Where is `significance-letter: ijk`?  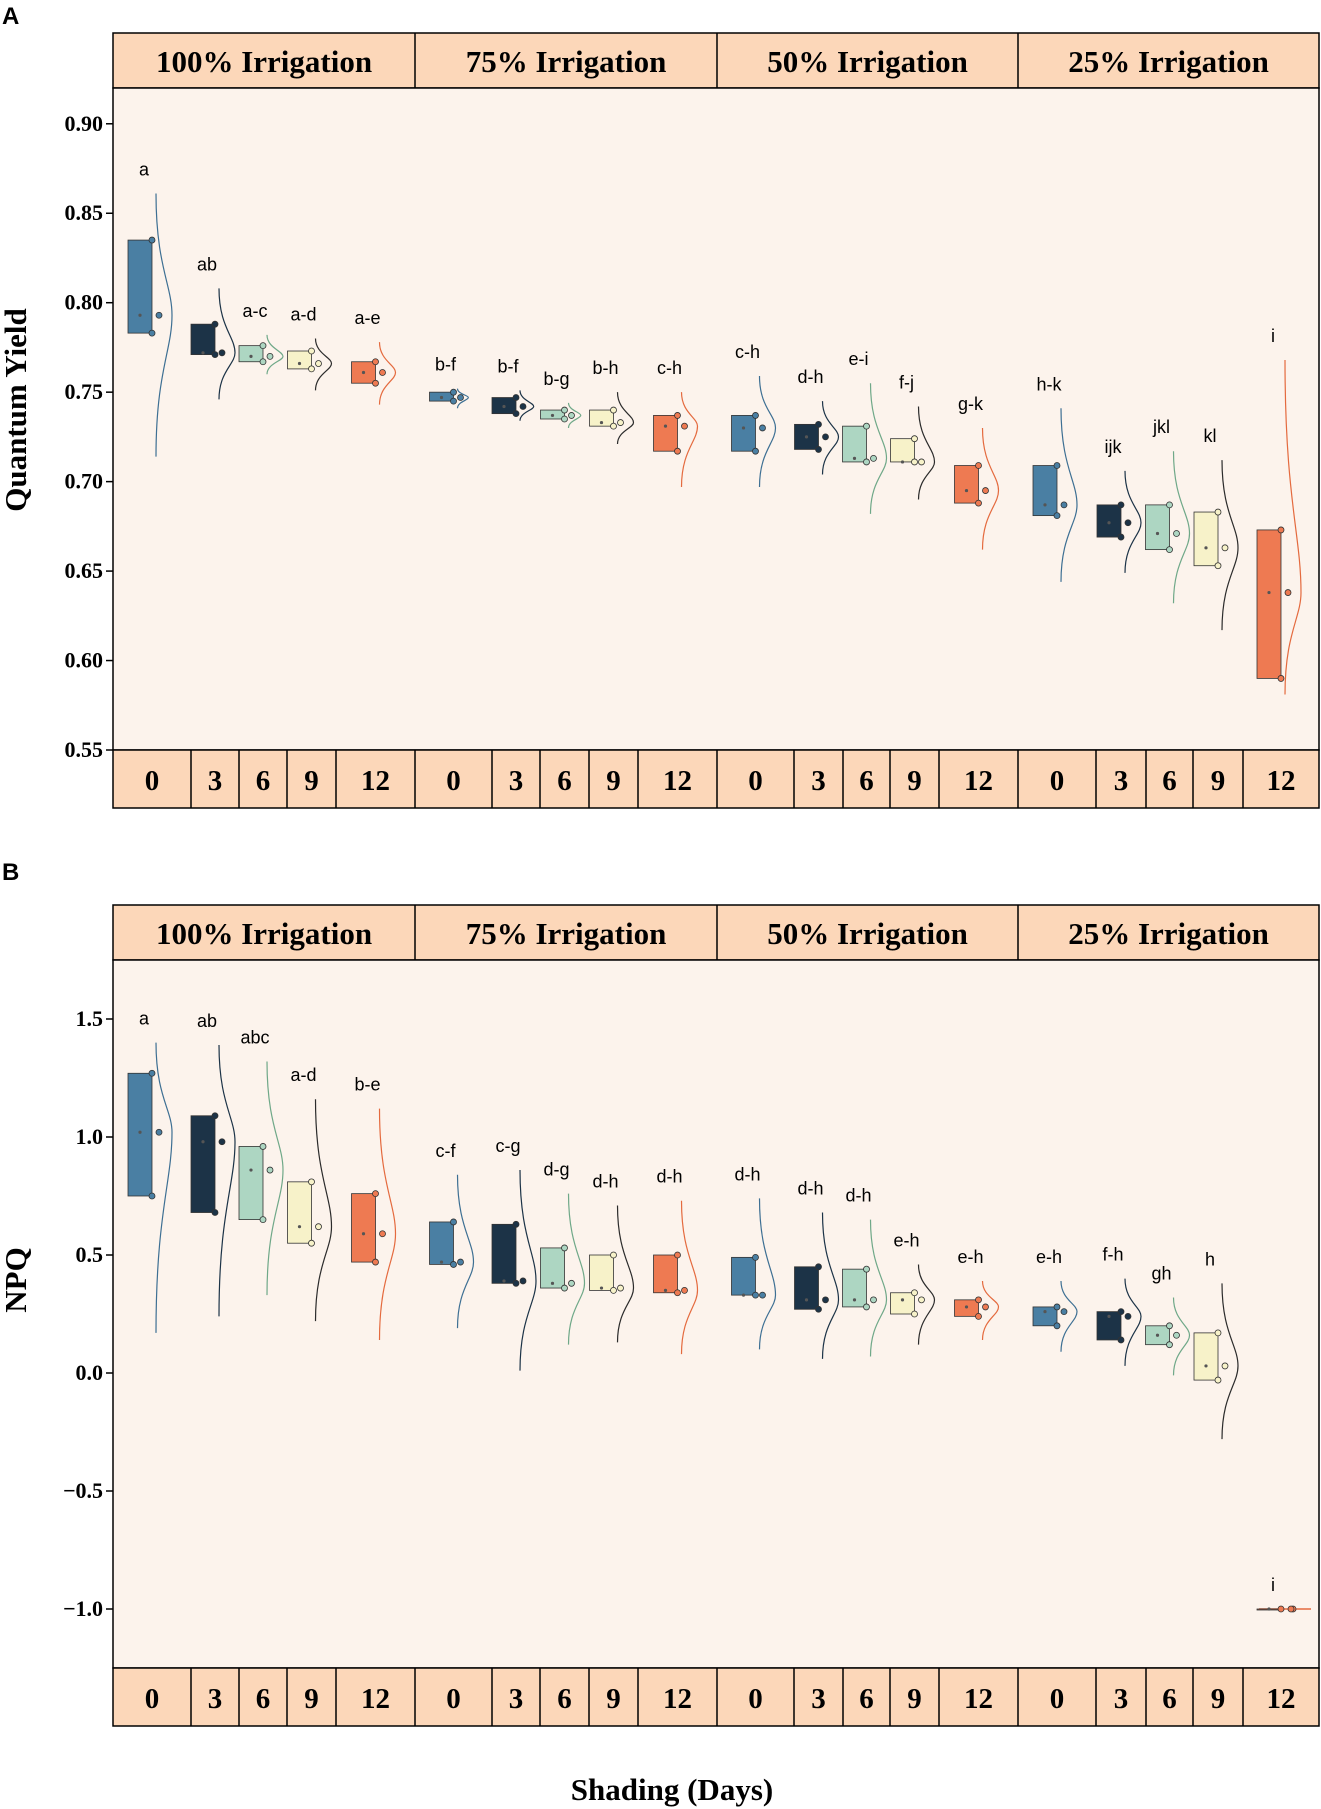 significance-letter: ijk is located at coordinates (1114, 447).